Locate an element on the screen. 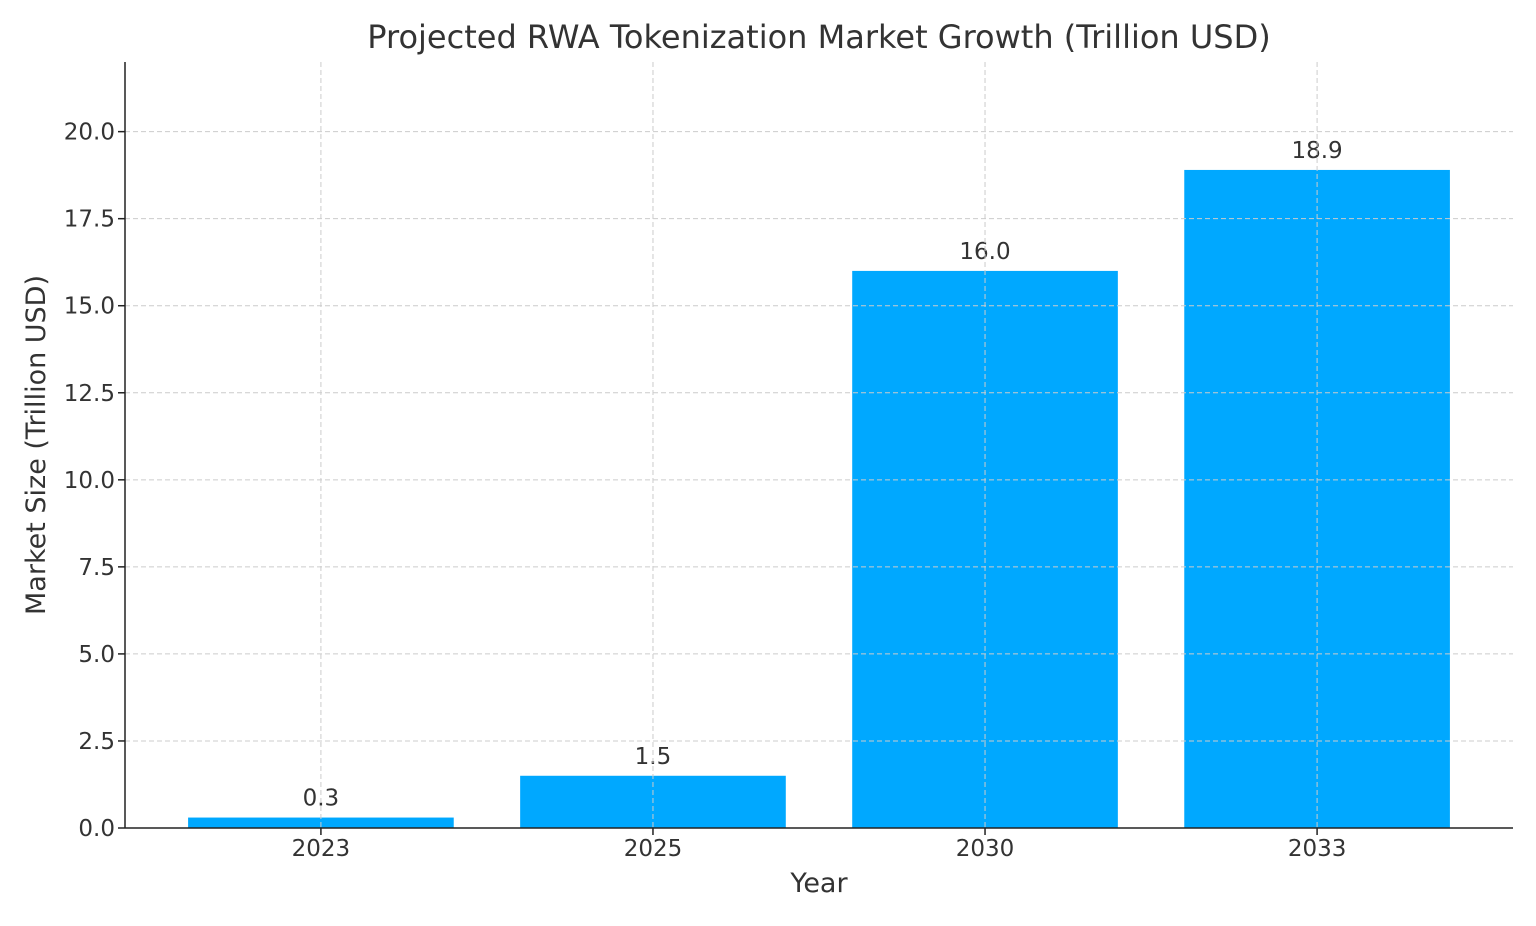  y-tick-label: 12.5 is located at coordinates (89, 394).